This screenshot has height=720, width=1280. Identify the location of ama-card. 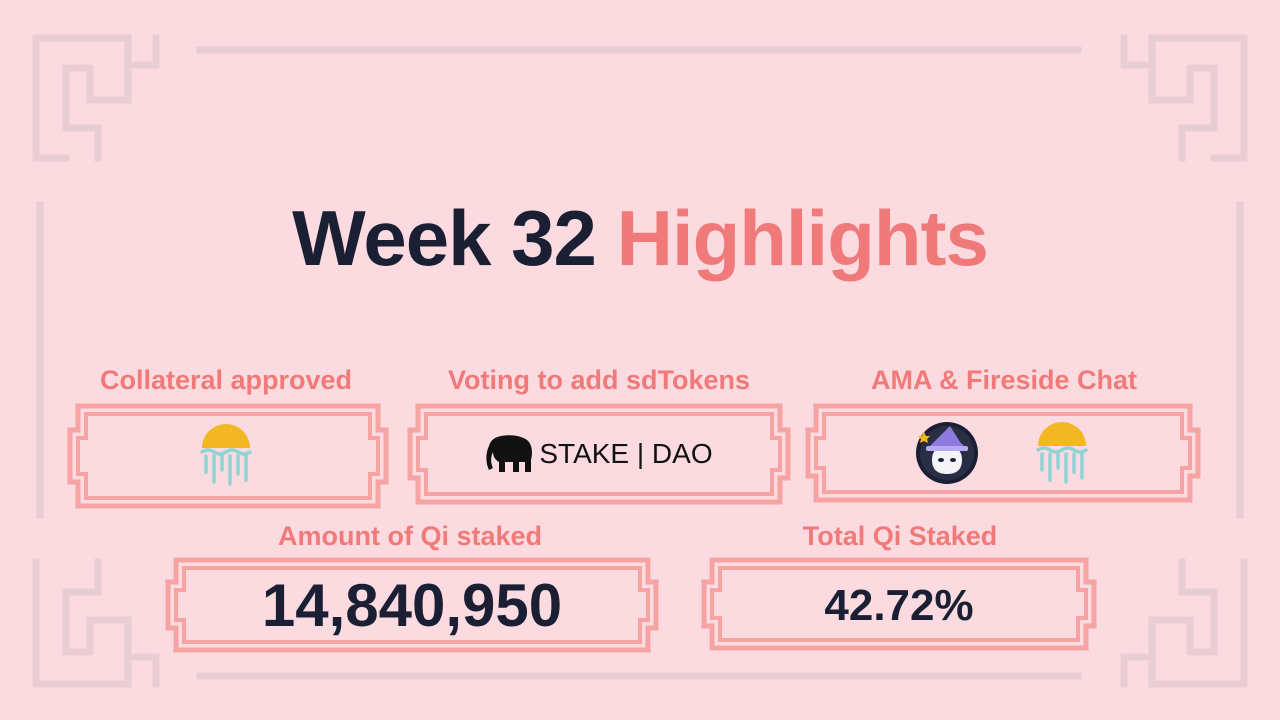
(1003, 453).